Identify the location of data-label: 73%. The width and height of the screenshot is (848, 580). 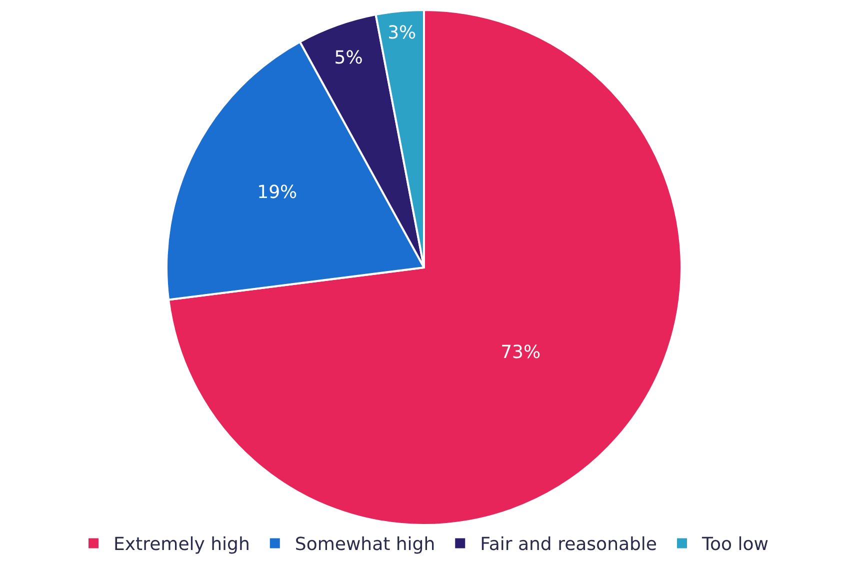
(520, 353).